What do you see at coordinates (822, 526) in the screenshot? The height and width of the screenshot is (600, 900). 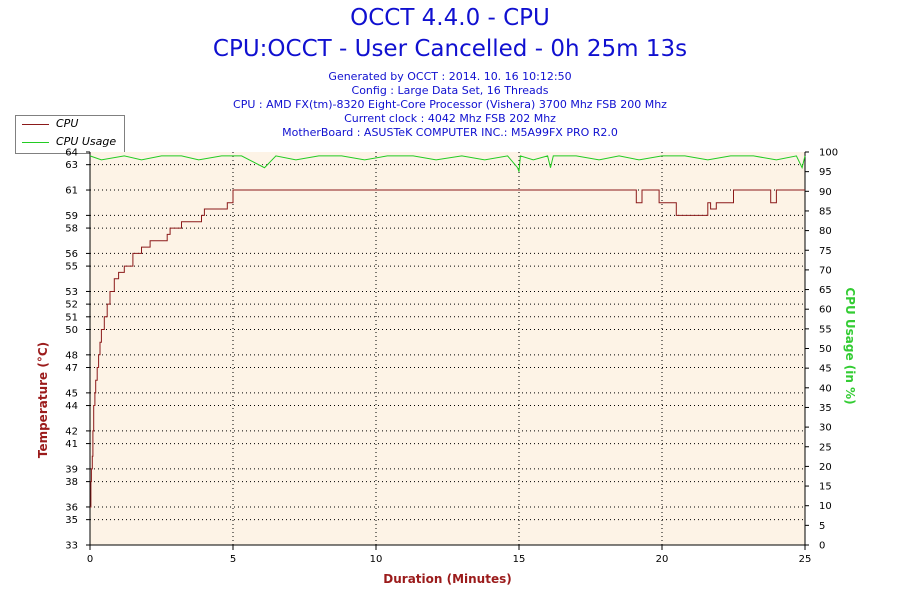 I see `y2-tick-label: 5` at bounding box center [822, 526].